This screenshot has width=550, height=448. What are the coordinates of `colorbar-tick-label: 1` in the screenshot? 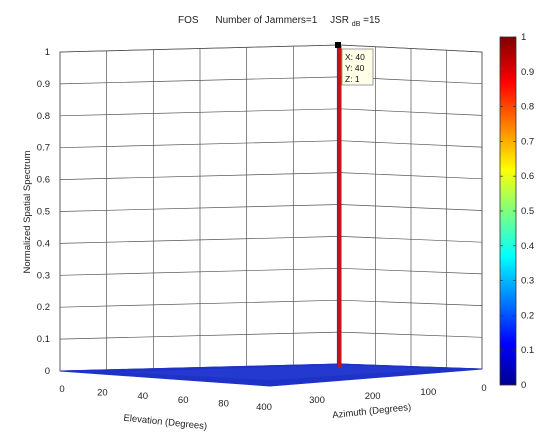 It's located at (523, 37).